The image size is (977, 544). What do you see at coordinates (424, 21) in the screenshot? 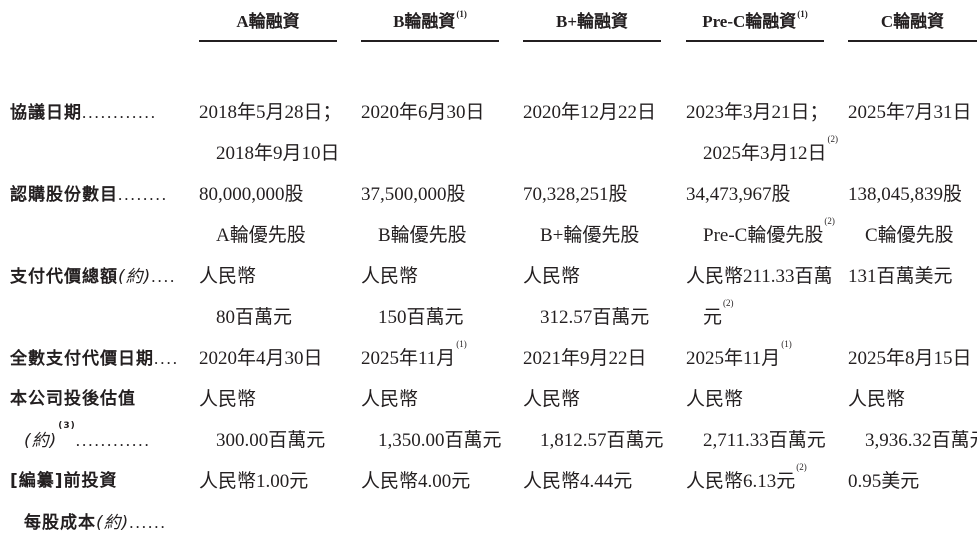
I see `column-header-label: B輪融資` at bounding box center [424, 21].